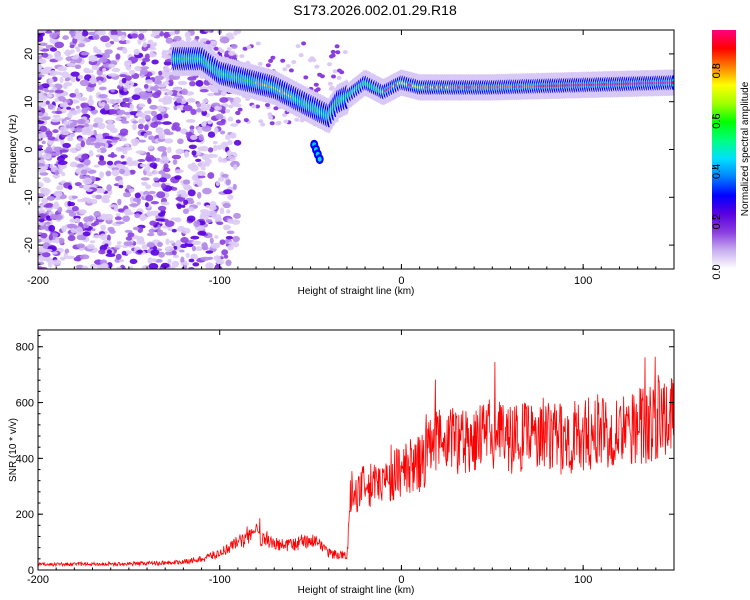 This screenshot has height=600, width=750. I want to click on colorbar-label: Normalized spectral amplitude, so click(745, 148).